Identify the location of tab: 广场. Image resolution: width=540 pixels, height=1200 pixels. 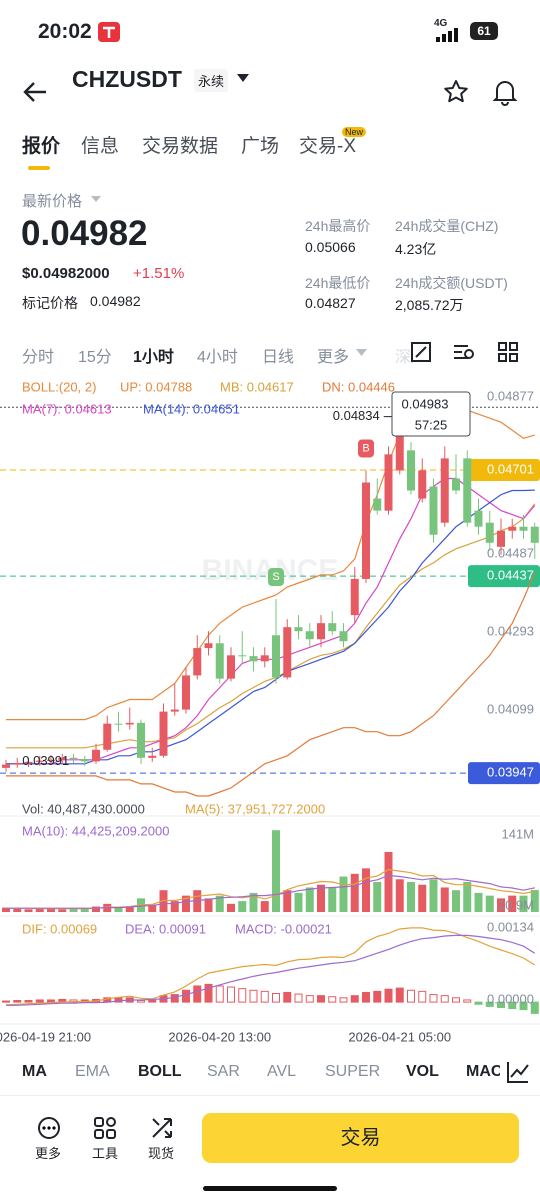
(260, 146).